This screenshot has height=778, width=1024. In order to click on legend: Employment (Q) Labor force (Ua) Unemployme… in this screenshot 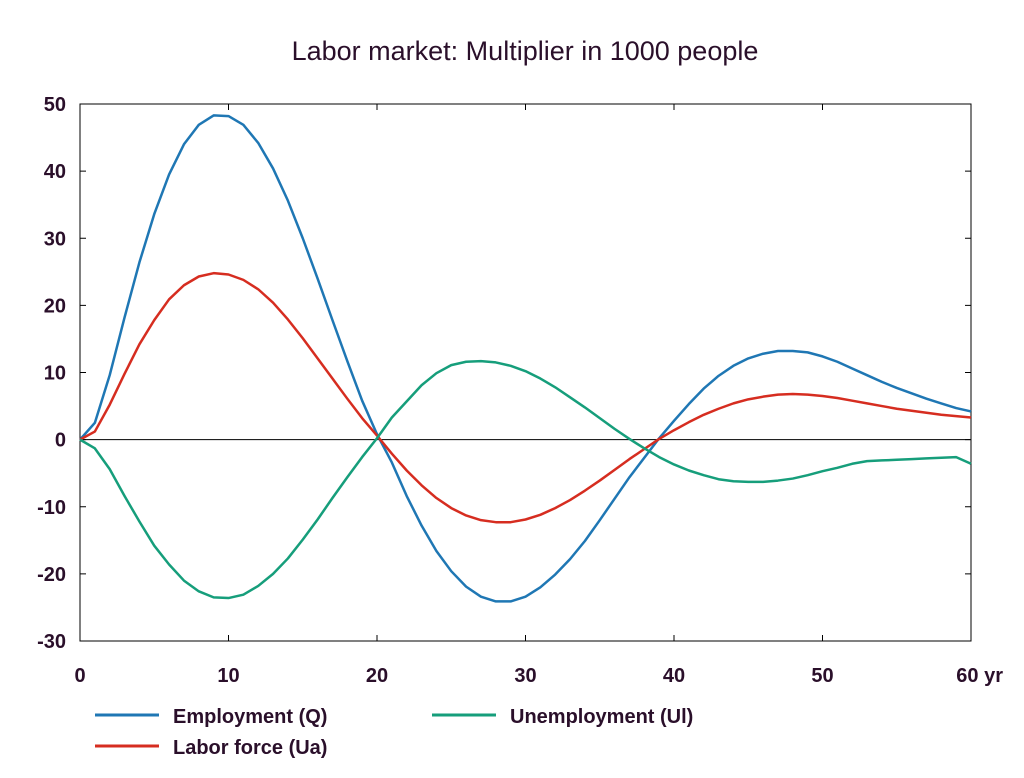, I will do `click(394, 732)`.